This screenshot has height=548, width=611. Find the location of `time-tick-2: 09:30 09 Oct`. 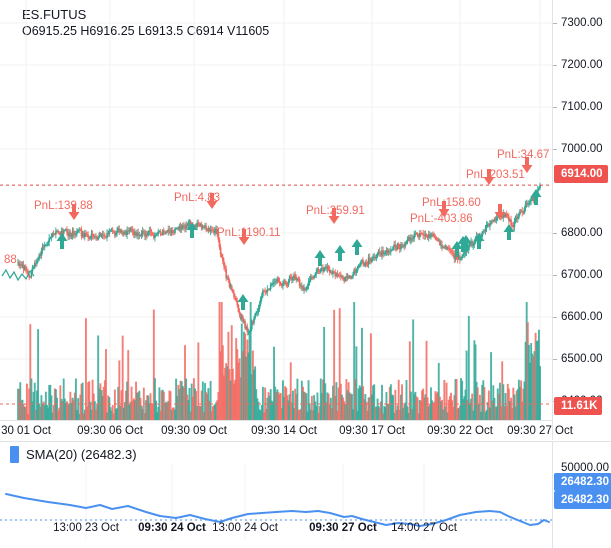

time-tick-2: 09:30 09 Oct is located at coordinates (194, 431).